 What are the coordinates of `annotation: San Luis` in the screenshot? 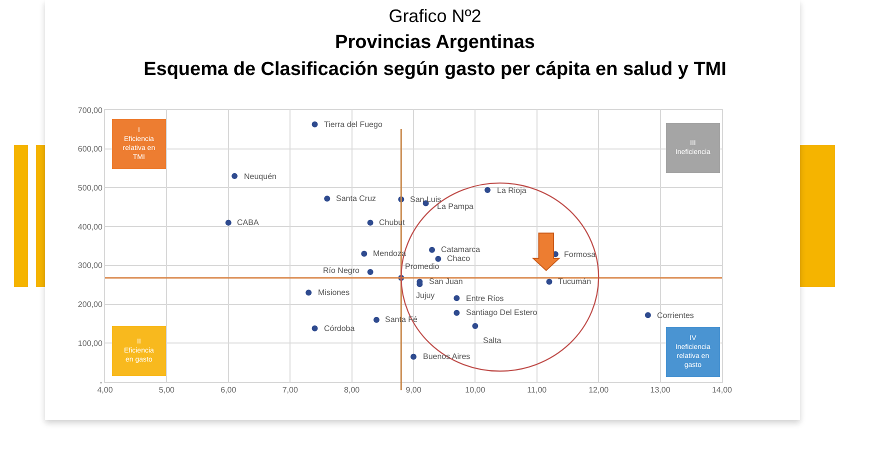 It's located at (426, 199).